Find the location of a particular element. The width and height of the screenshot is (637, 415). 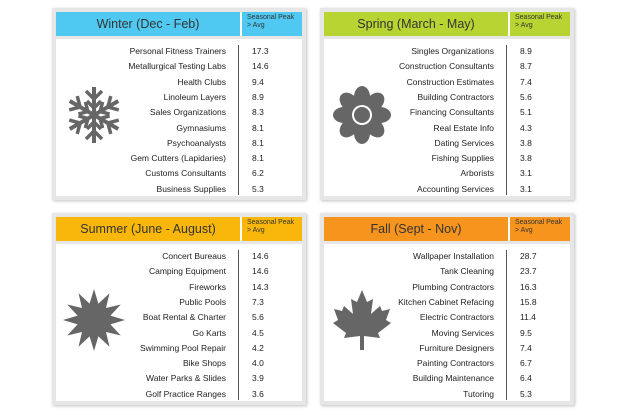

row-label: Psychoanalysts is located at coordinates (196, 142).